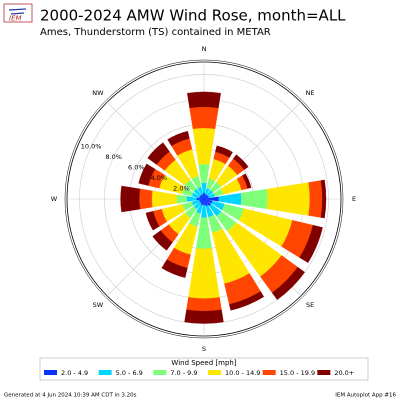 This screenshot has height=400, width=400. What do you see at coordinates (98, 93) in the screenshot?
I see `direction-label: NW` at bounding box center [98, 93].